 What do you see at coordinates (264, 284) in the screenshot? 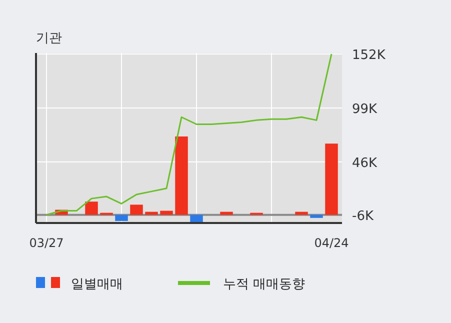
I see `legend-label: 누적 매매동향` at bounding box center [264, 284].